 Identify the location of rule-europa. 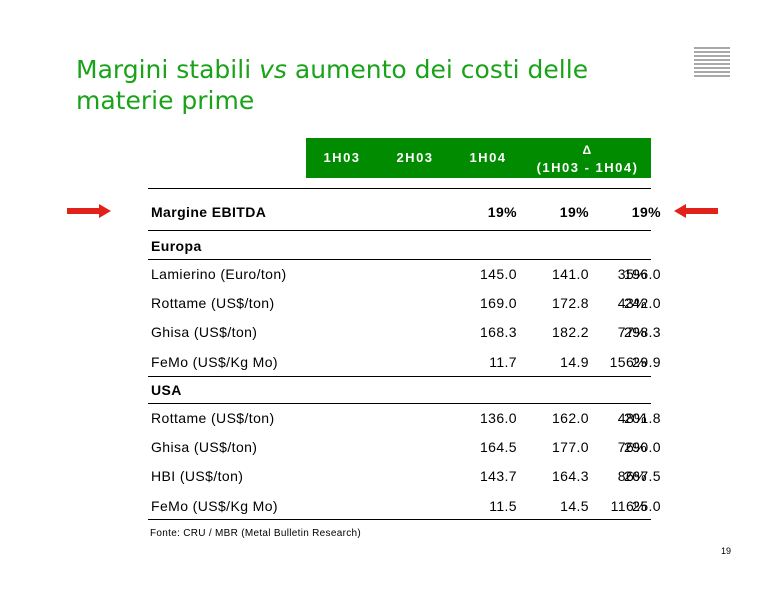
(399, 259).